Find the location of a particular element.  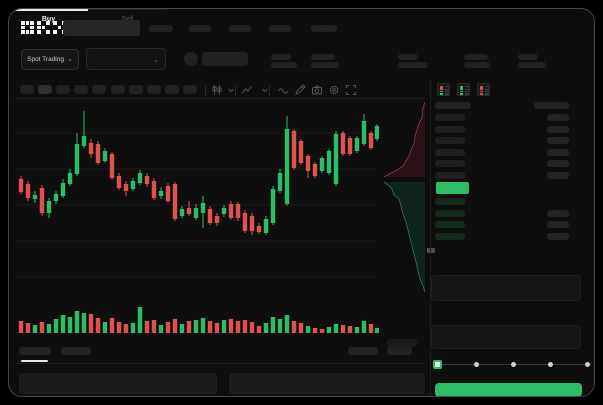

trade-side-tabs: Buy Sell is located at coordinates (88, 17).